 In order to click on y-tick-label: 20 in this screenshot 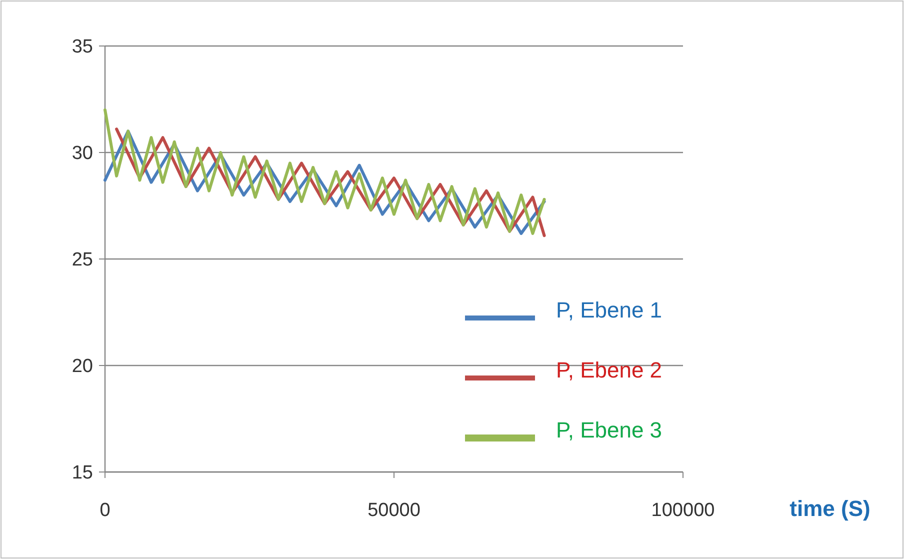, I will do `click(82, 367)`.